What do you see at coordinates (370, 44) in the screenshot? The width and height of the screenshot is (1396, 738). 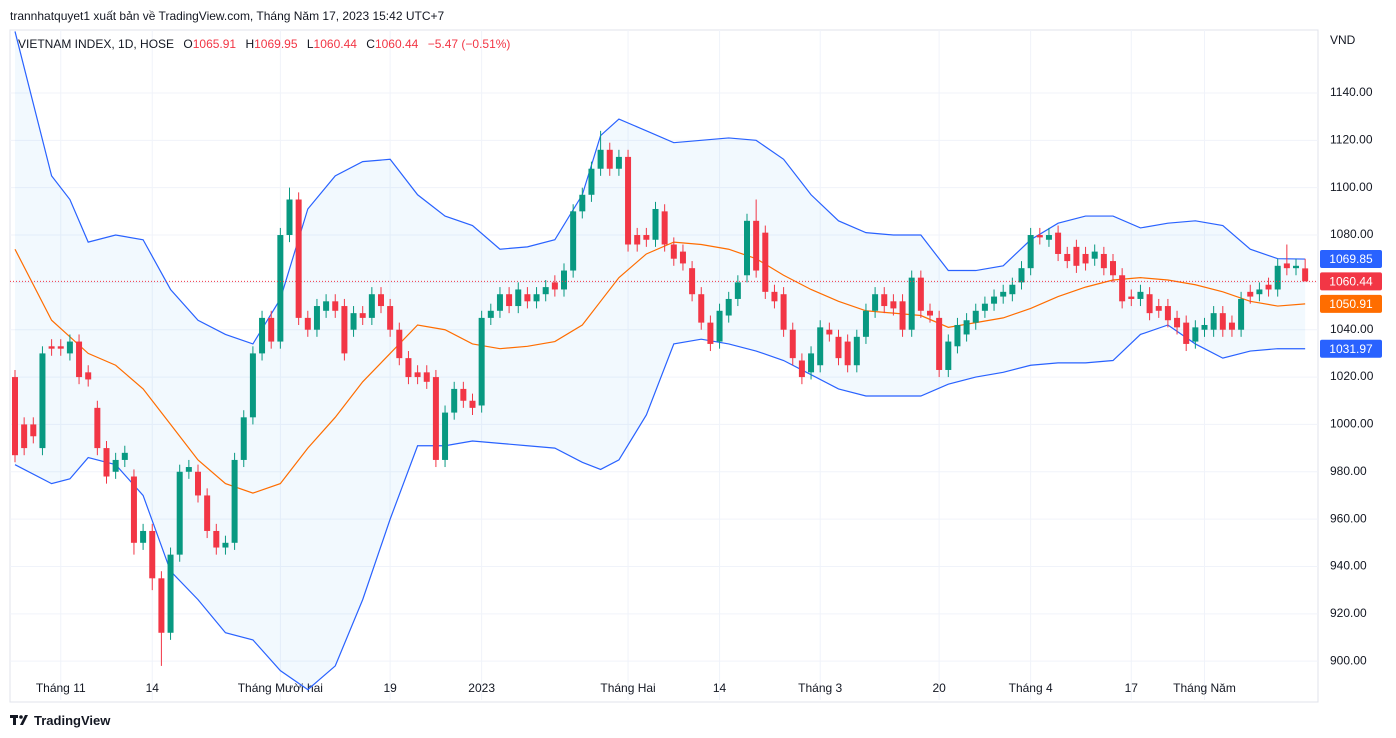 I see `ohlc-label: C` at bounding box center [370, 44].